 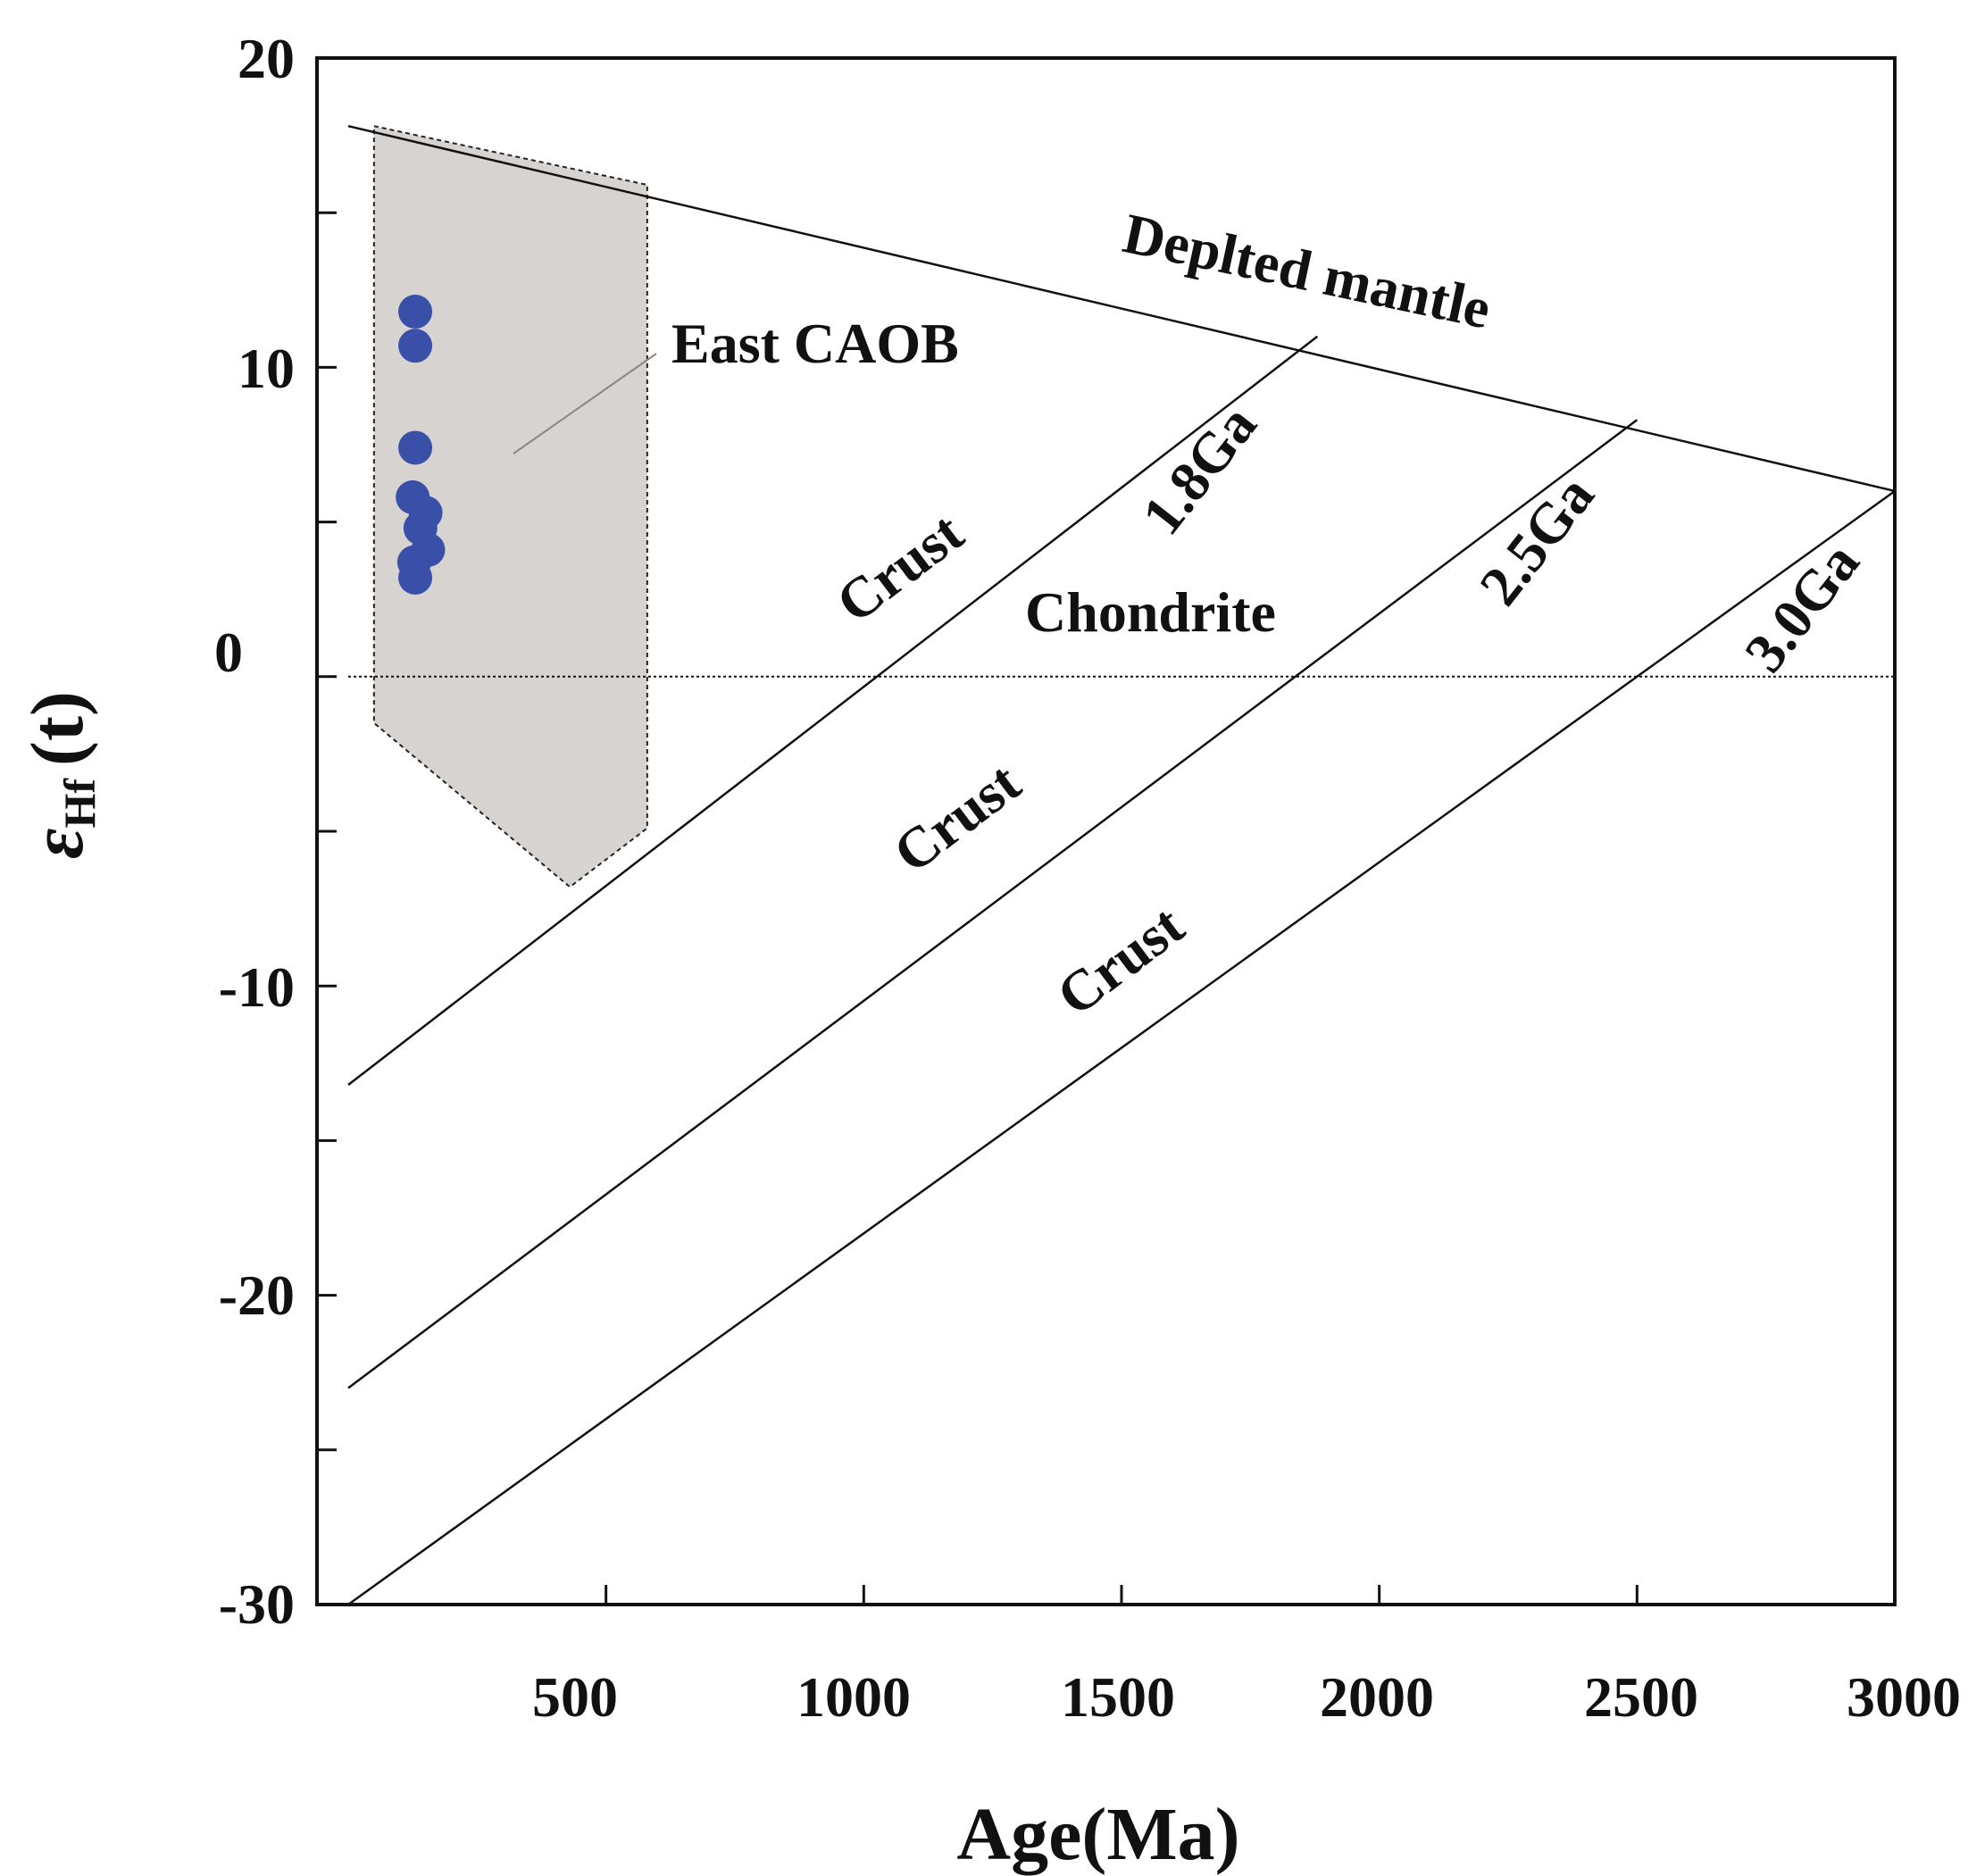 I want to click on label-crust-2: Crust, so click(x=957, y=817).